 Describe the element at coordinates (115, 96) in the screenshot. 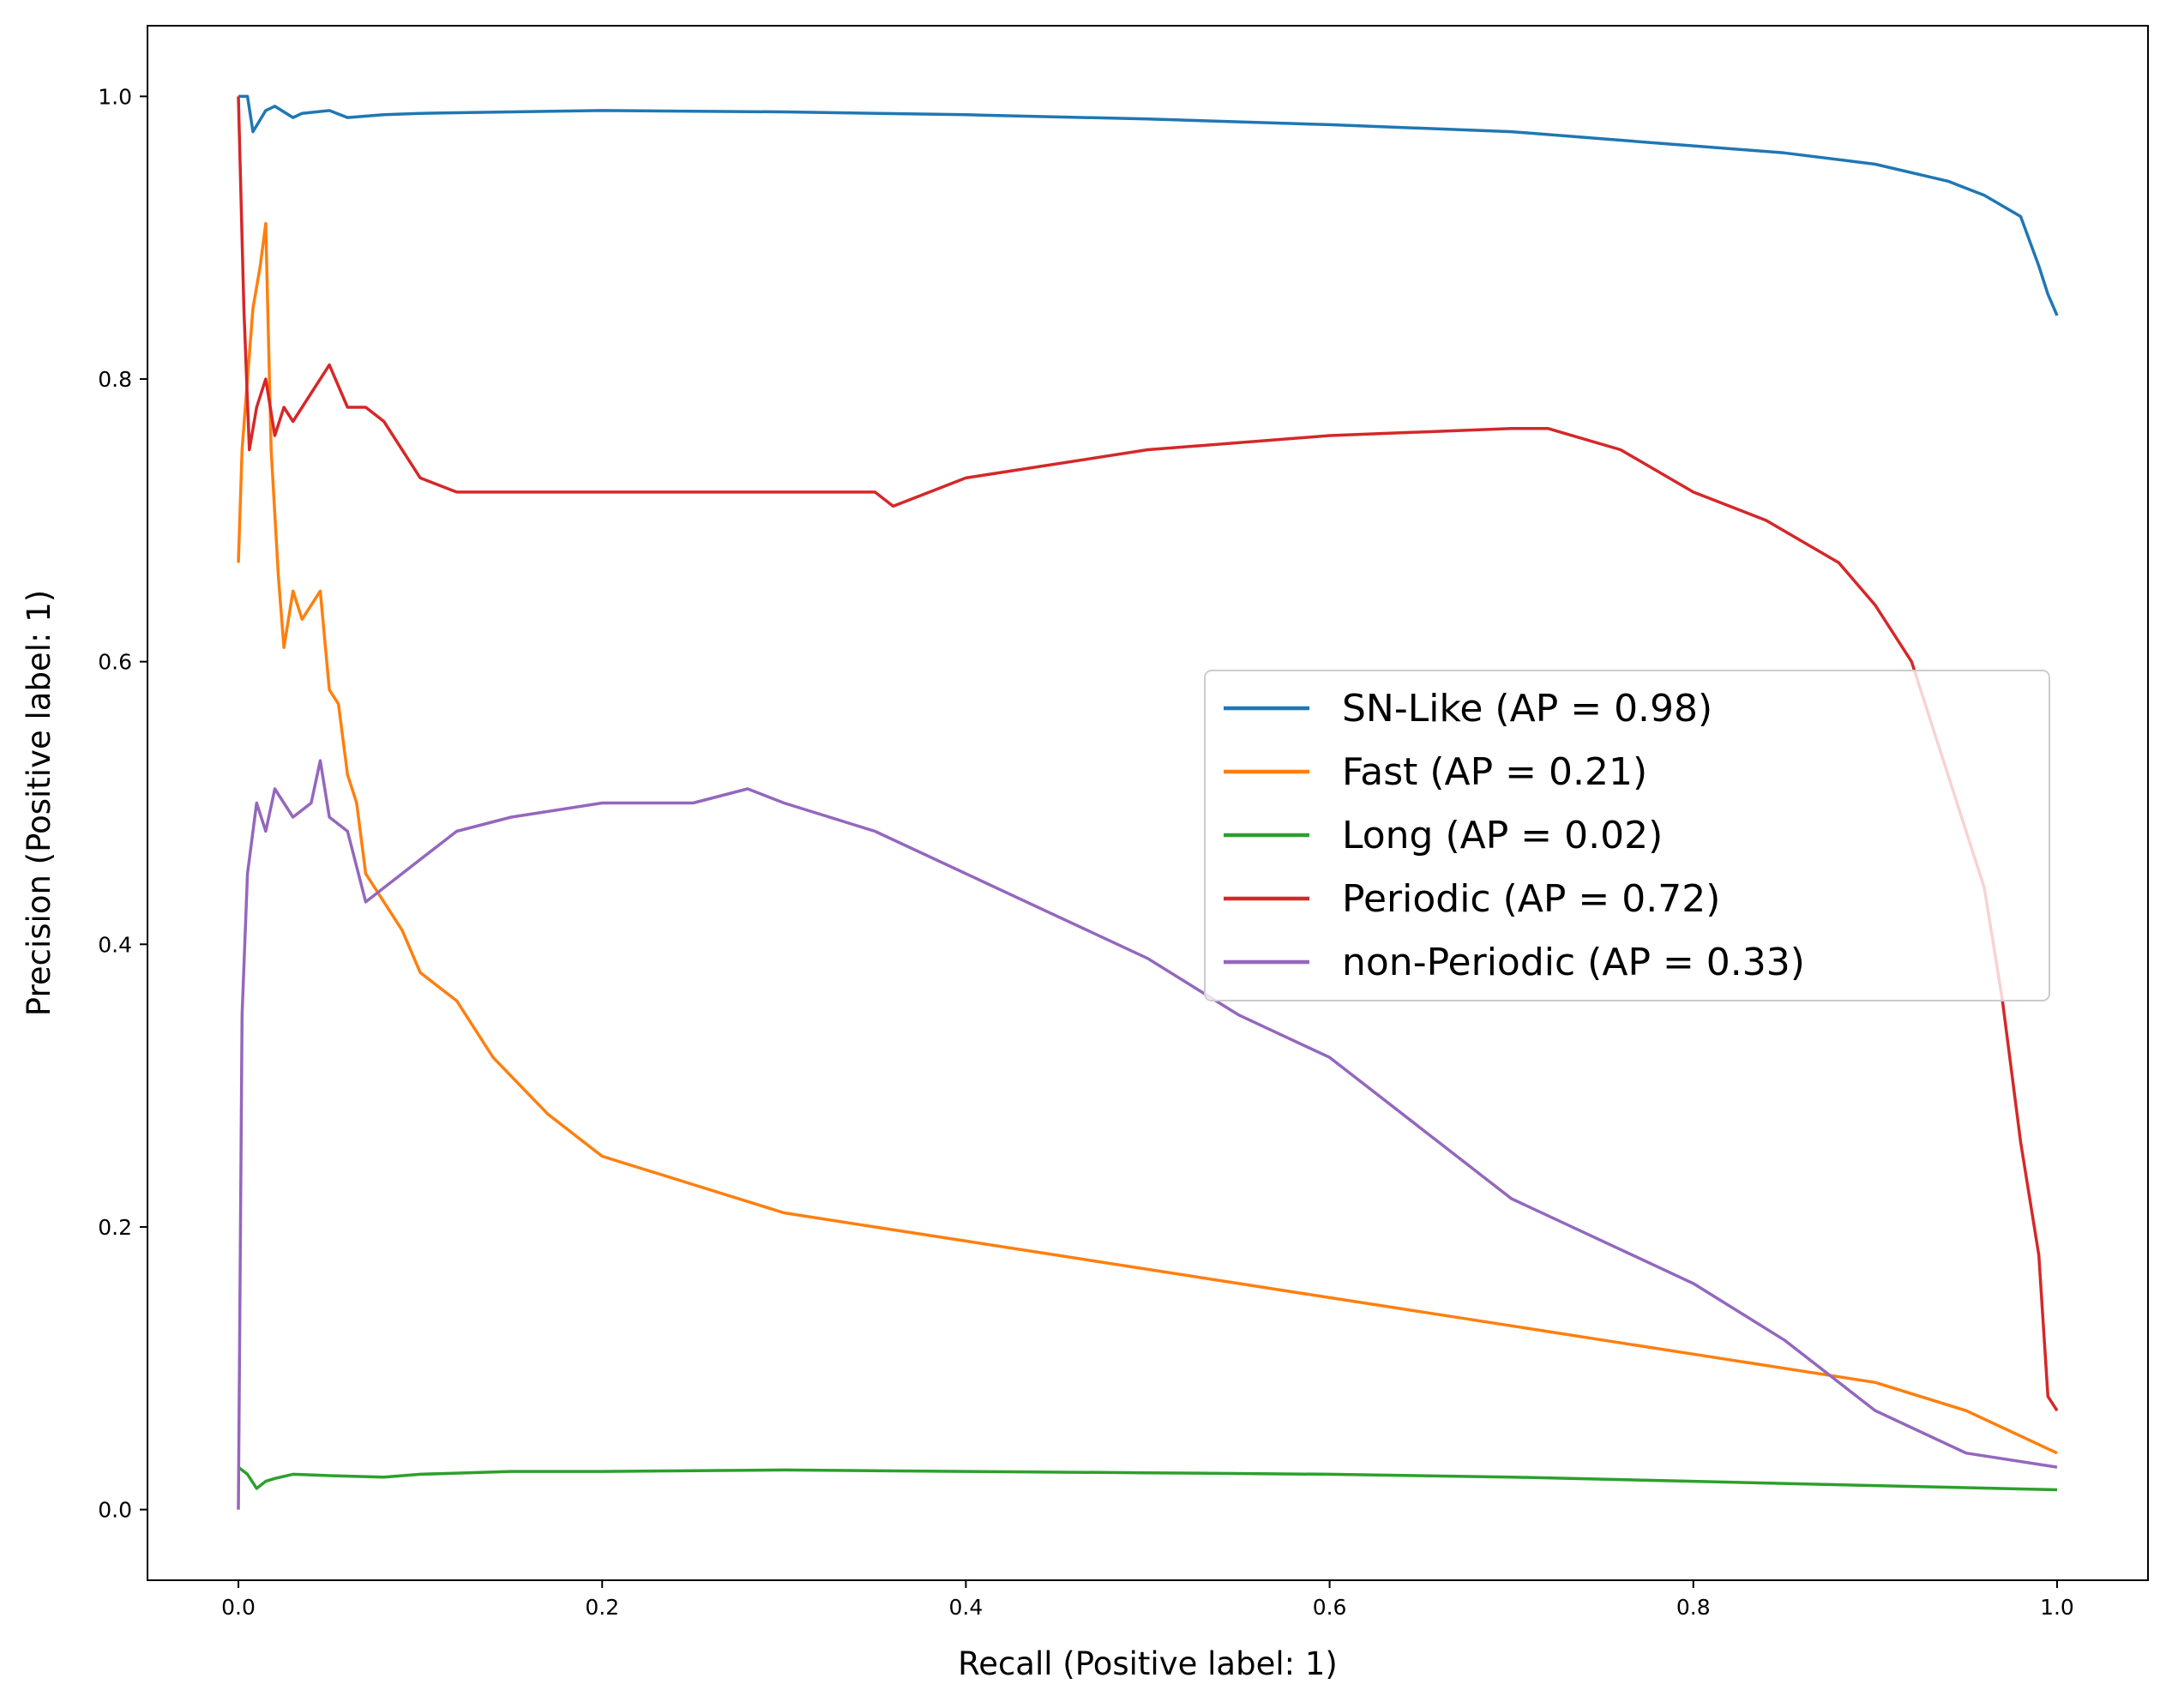

I see `y-tick-label: 1.0` at that location.